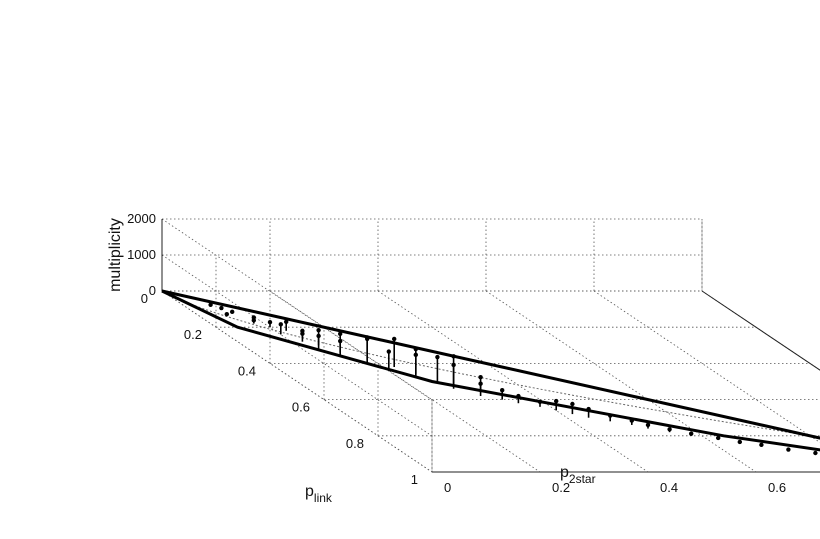  Describe the element at coordinates (144, 298) in the screenshot. I see `x-tick-label: 0` at that location.